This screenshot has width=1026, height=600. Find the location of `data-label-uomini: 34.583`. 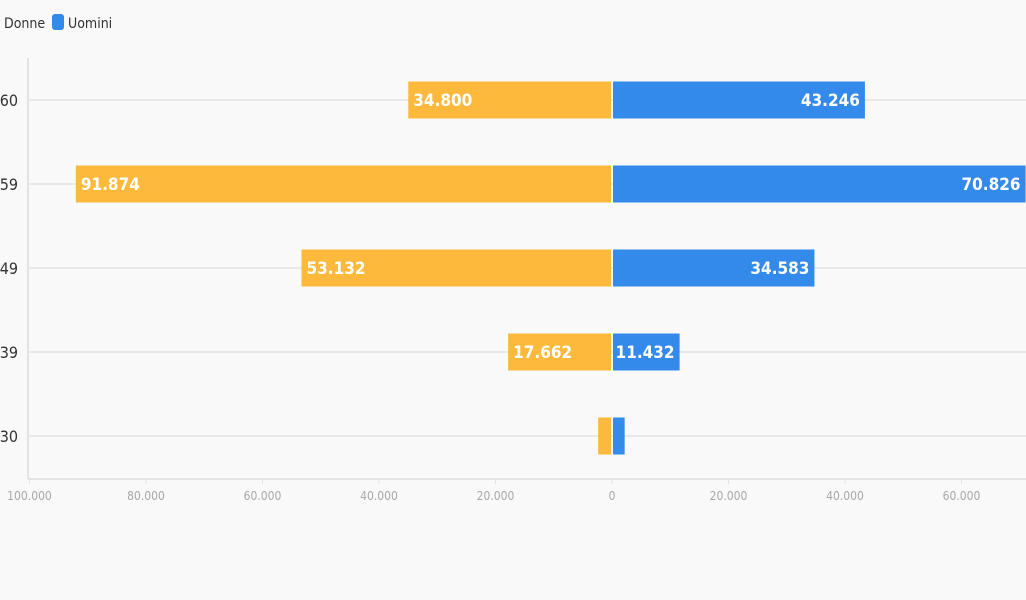

data-label-uomini: 34.583 is located at coordinates (779, 269).